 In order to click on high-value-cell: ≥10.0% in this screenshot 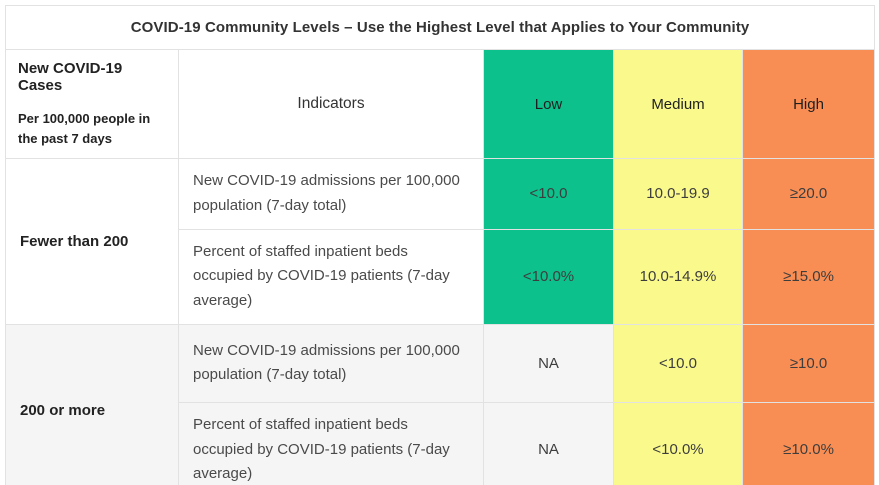, I will do `click(808, 443)`.